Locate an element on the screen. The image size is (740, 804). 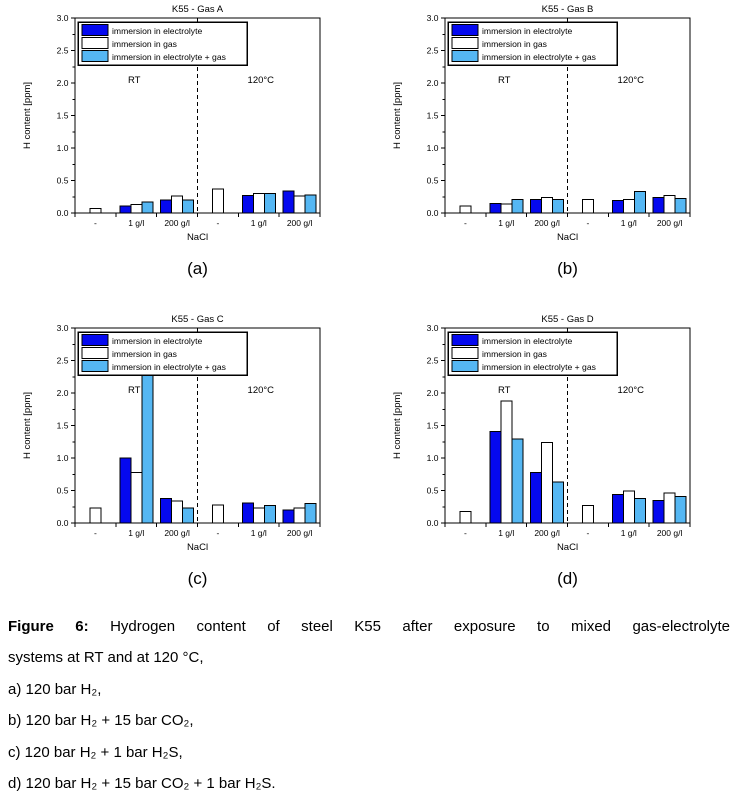
svg-text: 1.5 is located at coordinates (63, 426).